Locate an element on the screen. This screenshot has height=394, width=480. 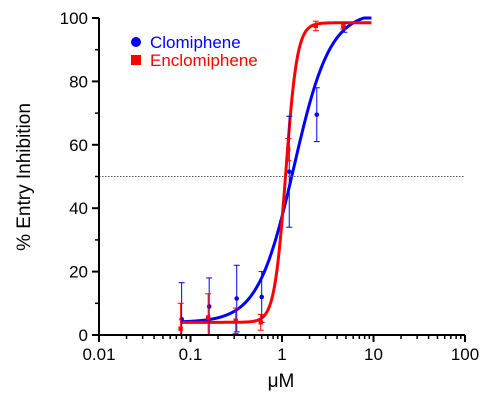
x-tick-label: 100 is located at coordinates (465, 354).